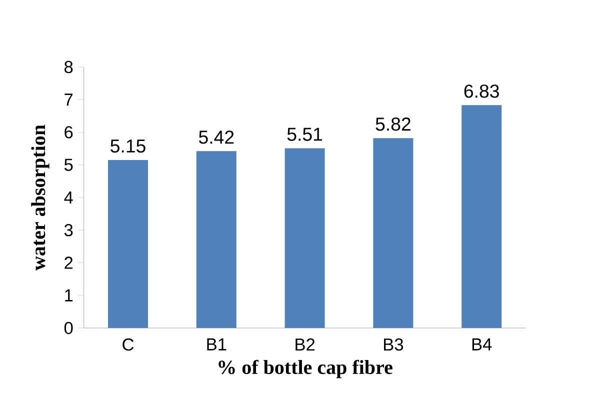 The width and height of the screenshot is (593, 410). What do you see at coordinates (216, 137) in the screenshot?
I see `data-label: 5.42` at bounding box center [216, 137].